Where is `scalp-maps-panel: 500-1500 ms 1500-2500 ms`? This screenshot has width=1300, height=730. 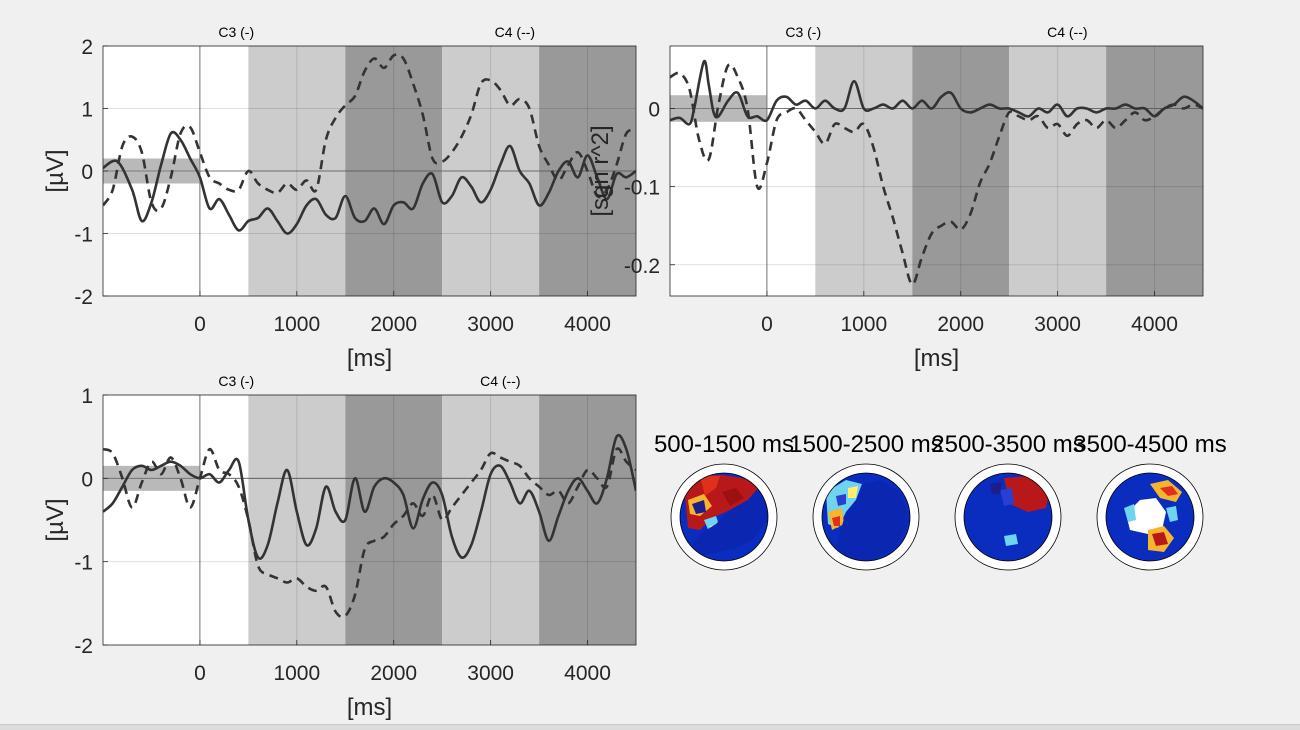
scalp-maps-panel: 500-1500 ms 1500-2500 ms is located at coordinates (940, 501).